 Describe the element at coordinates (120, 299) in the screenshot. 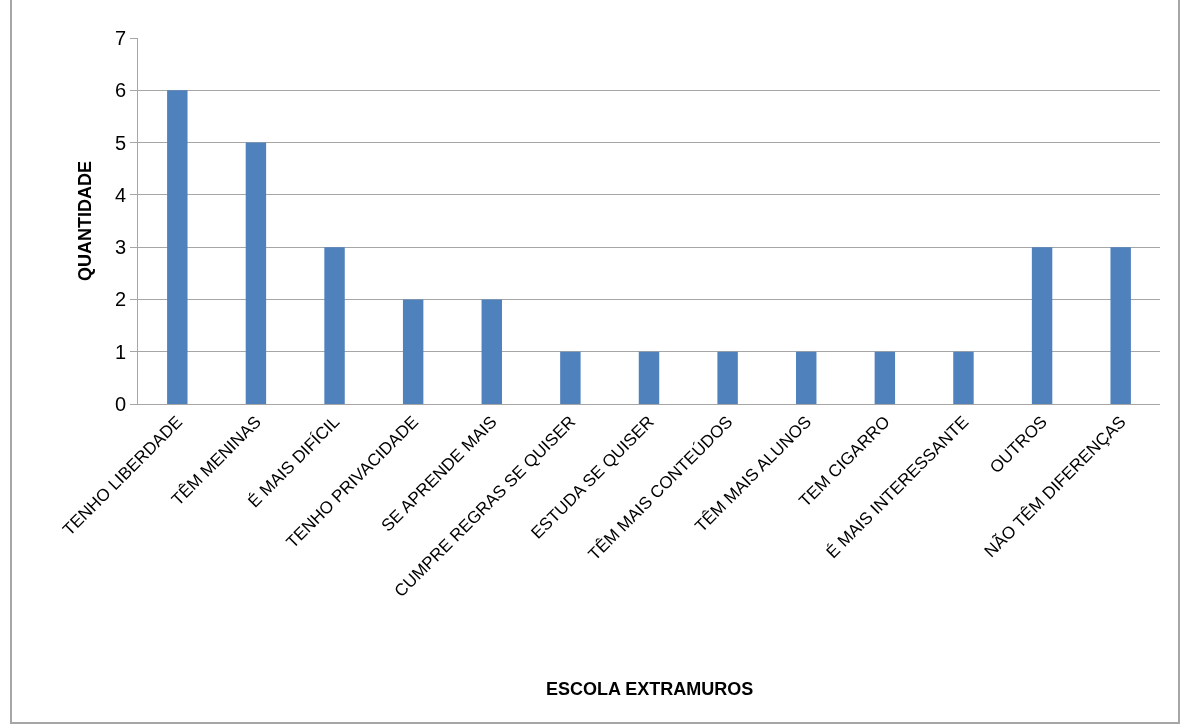

I see `y-tick-label: 2` at that location.